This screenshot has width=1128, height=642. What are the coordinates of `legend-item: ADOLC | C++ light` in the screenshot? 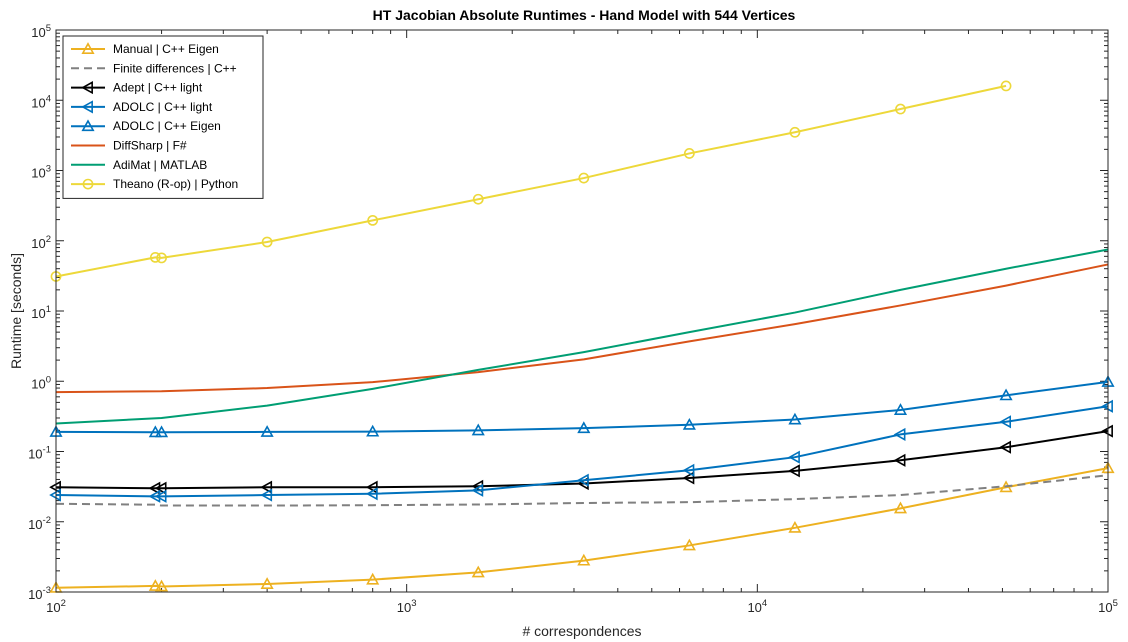 It's located at (142, 107).